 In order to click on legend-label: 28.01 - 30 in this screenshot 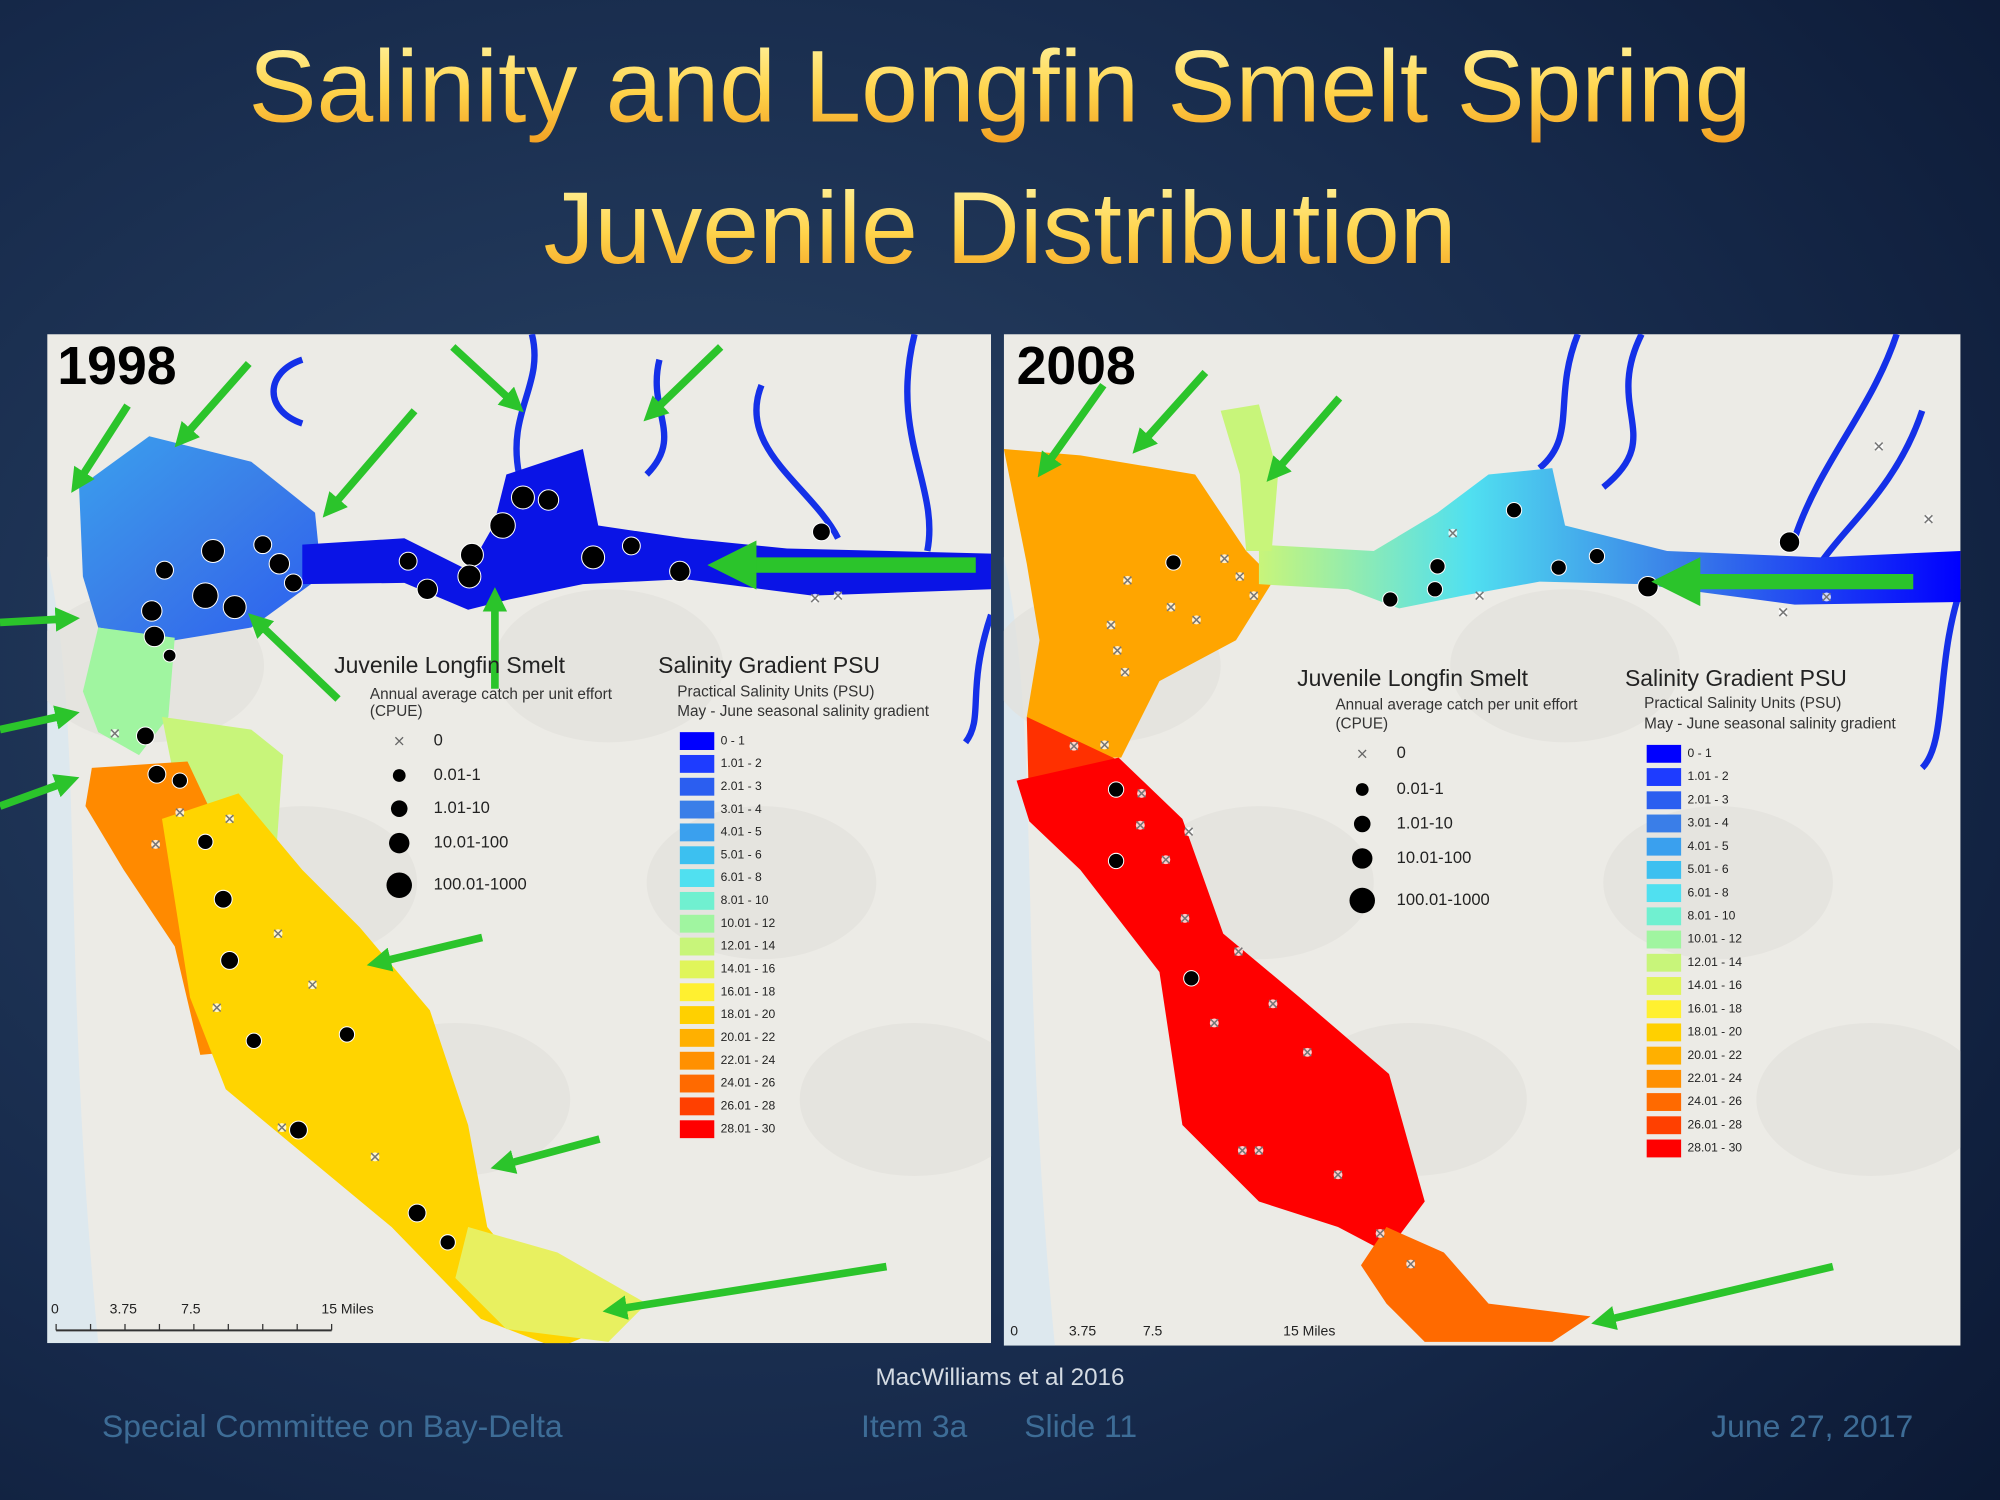, I will do `click(1715, 1148)`.